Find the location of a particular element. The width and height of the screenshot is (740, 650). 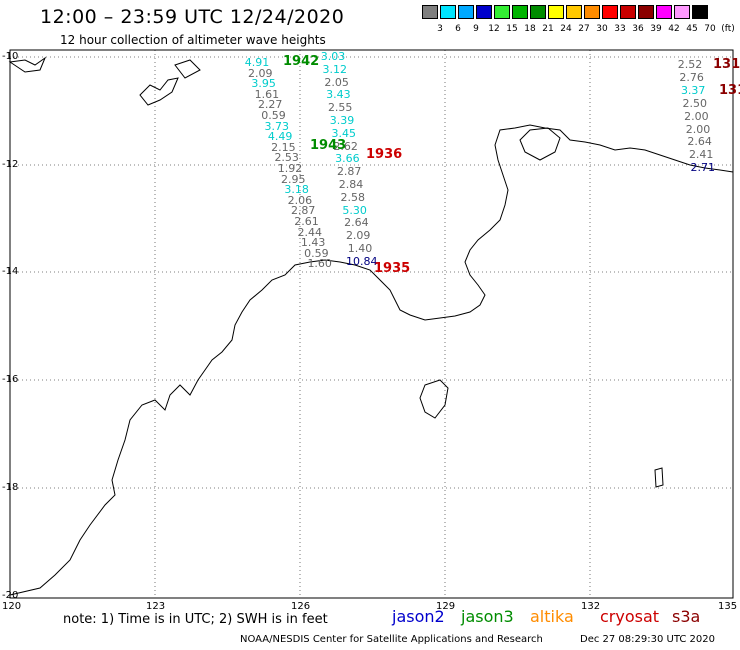

wave-height-value: 2.84 is located at coordinates (351, 184).